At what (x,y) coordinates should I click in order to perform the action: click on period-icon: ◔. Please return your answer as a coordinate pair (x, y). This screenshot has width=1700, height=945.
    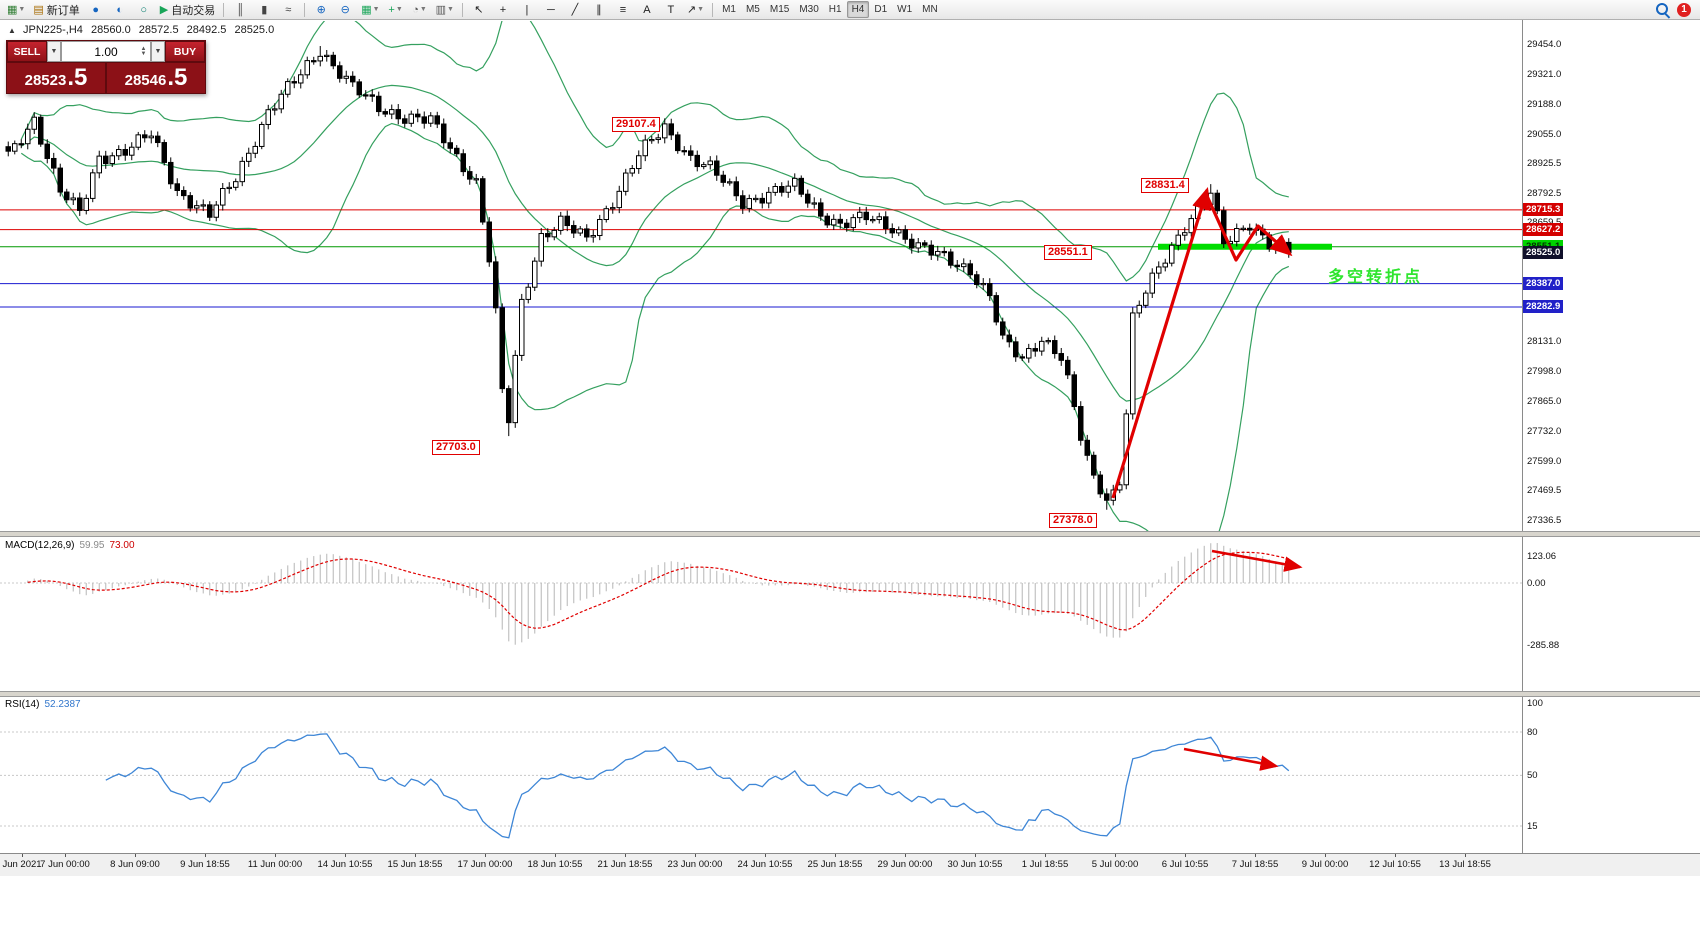
    Looking at the image, I should click on (415, 9).